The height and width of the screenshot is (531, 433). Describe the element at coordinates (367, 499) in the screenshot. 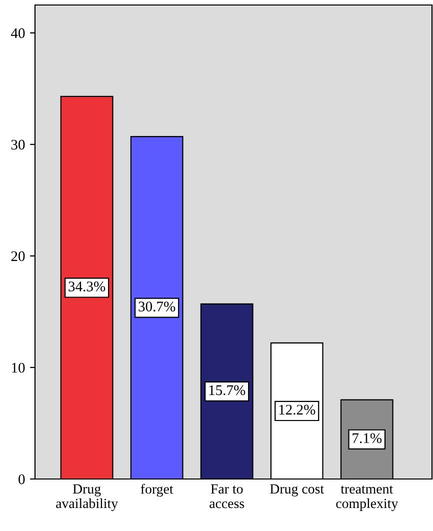

I see `x-tick-label: treatment complexity` at that location.